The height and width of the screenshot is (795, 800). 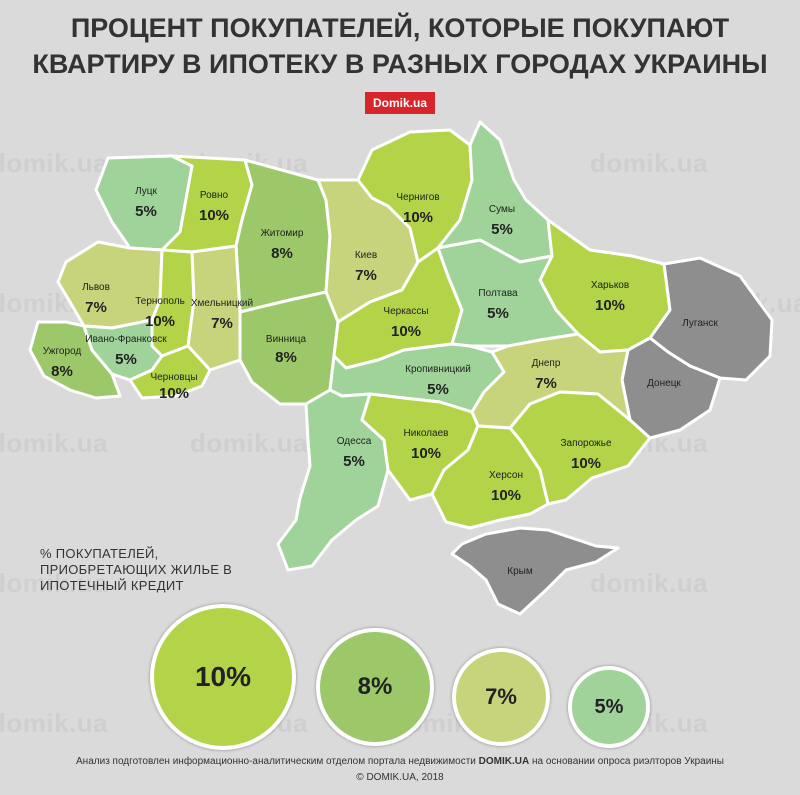 What do you see at coordinates (426, 453) in the screenshot?
I see `value-nikolaev: 10%` at bounding box center [426, 453].